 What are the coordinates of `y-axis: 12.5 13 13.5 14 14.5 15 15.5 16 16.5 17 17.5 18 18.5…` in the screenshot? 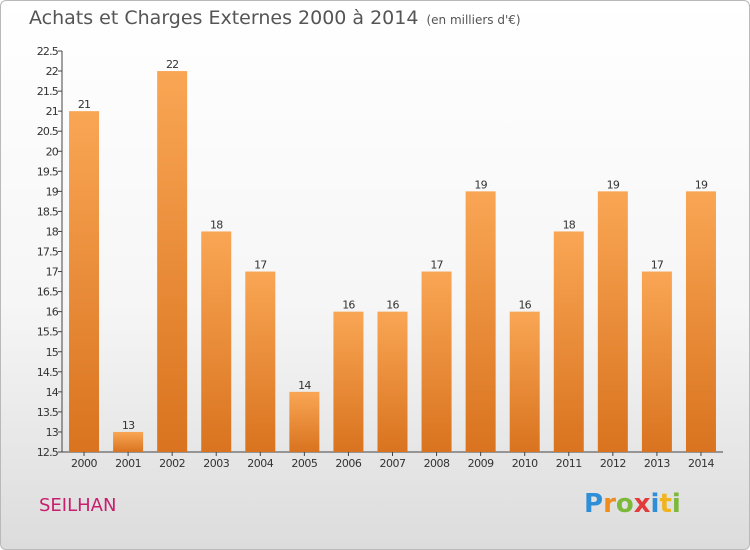 It's located at (50, 252).